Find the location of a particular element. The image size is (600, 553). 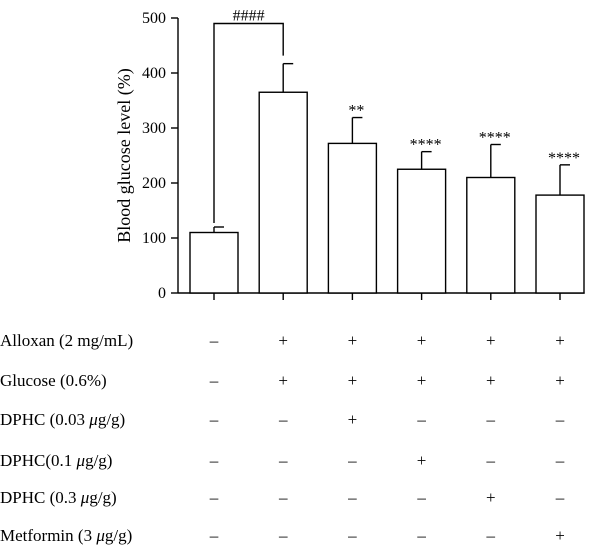

y-tick-label: 400 is located at coordinates (154, 73).